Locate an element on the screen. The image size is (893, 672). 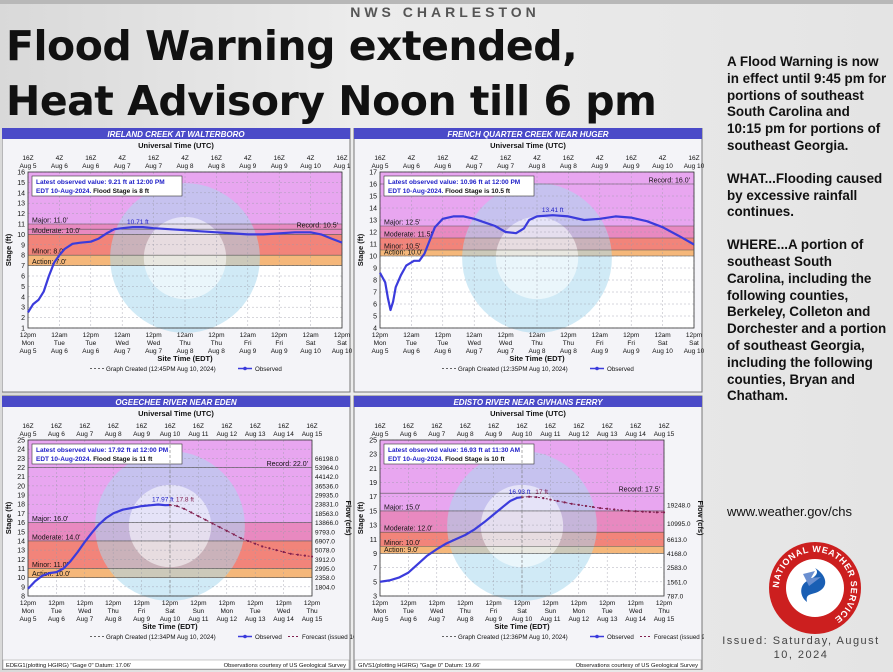
flood-stage-note: Flood Stage is 10 ft is located at coordinates (475, 459).